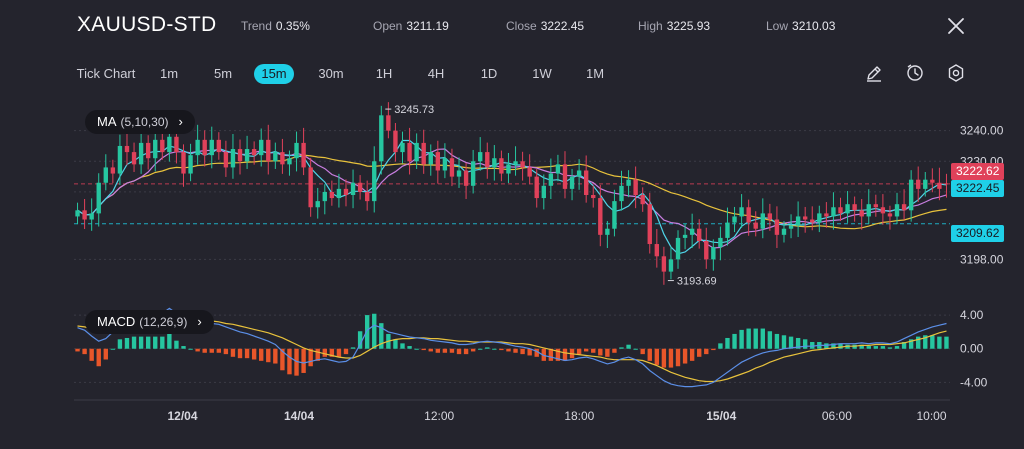 The image size is (1024, 449). Describe the element at coordinates (697, 282) in the screenshot. I see `low-marker-label: 3193.69` at that location.